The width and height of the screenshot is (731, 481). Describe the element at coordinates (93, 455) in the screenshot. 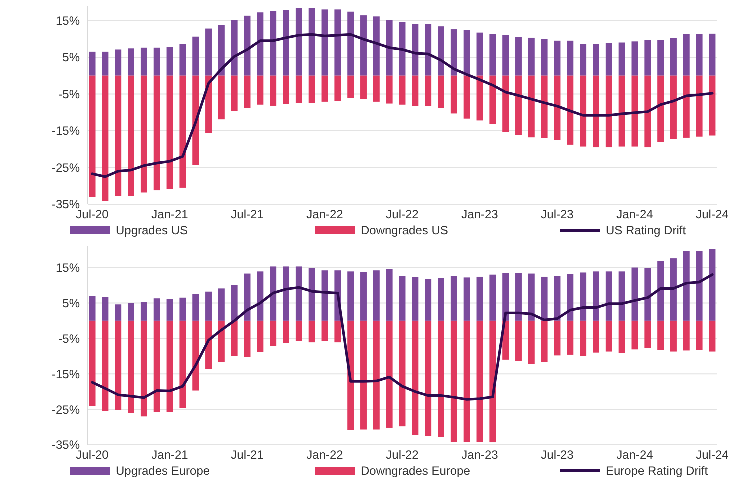

I see `x-tick-label: Jul-20` at that location.